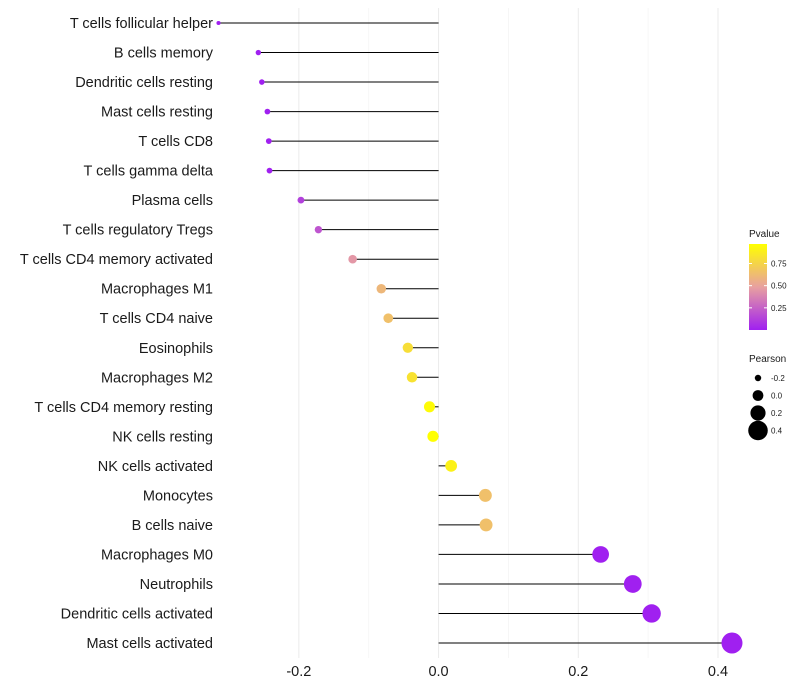  Describe the element at coordinates (149, 172) in the screenshot. I see `y-category-label: T cells gamma delta` at that location.